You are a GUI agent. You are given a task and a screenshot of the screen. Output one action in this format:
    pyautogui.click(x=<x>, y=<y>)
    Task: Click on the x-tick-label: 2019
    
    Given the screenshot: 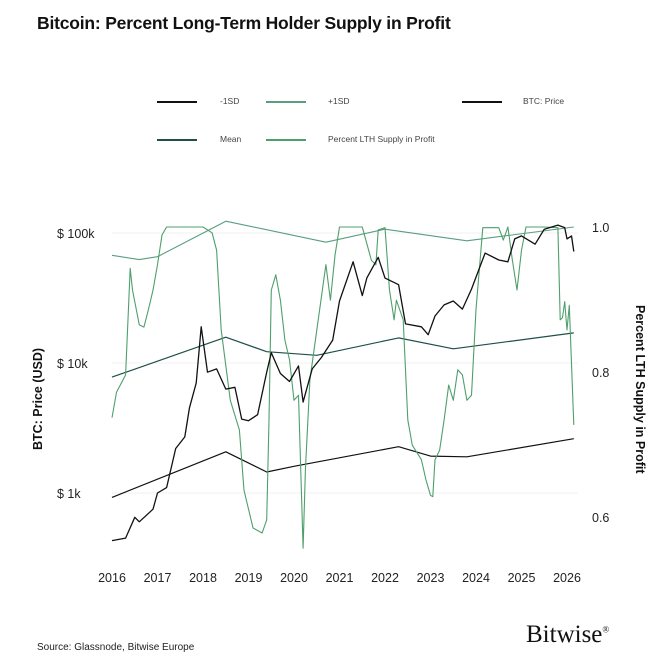 What is the action you would take?
    pyautogui.click(x=249, y=578)
    